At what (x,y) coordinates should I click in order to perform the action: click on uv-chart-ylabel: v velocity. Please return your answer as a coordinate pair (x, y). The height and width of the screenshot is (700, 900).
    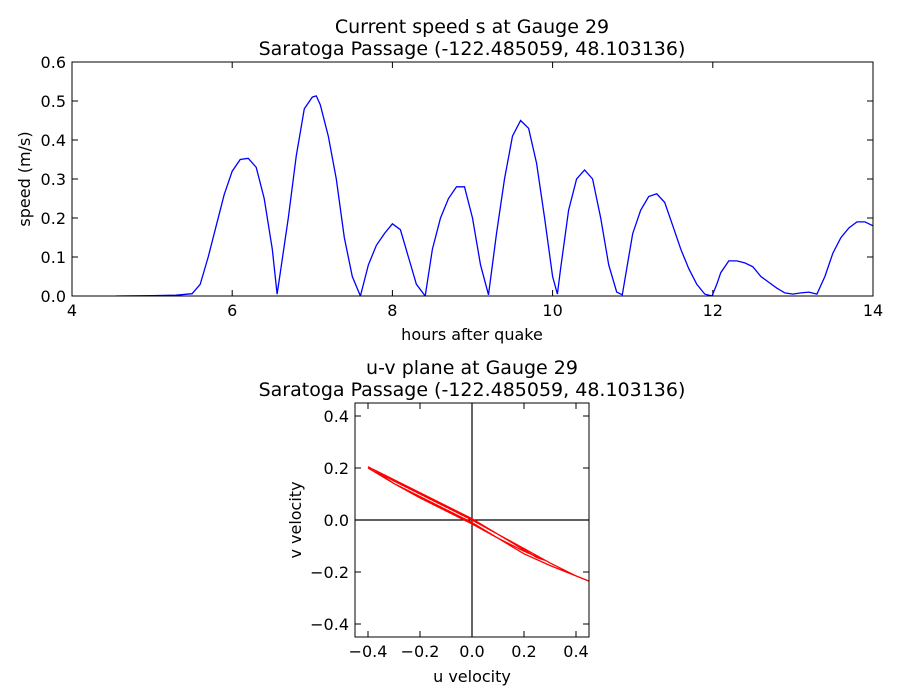
    Looking at the image, I should click on (295, 519).